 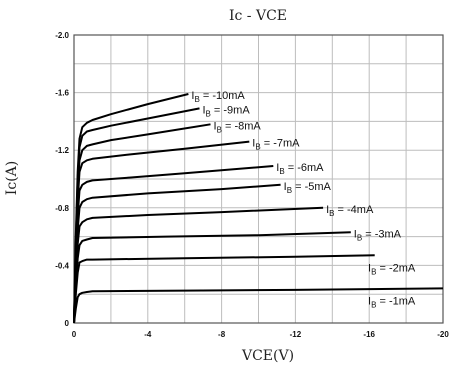 I want to click on y-axis-label: Ic(A), so click(x=12, y=178).